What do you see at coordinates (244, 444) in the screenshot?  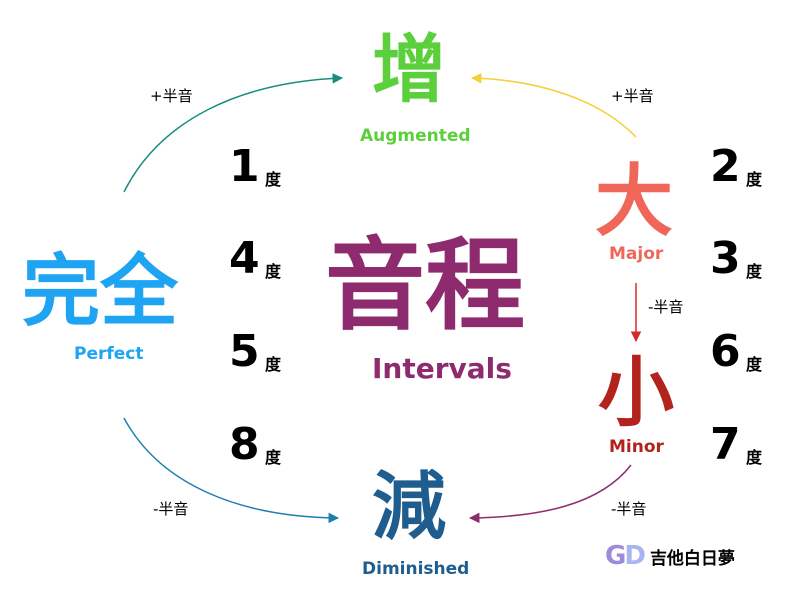 I see `perfect-degree-number: 8` at bounding box center [244, 444].